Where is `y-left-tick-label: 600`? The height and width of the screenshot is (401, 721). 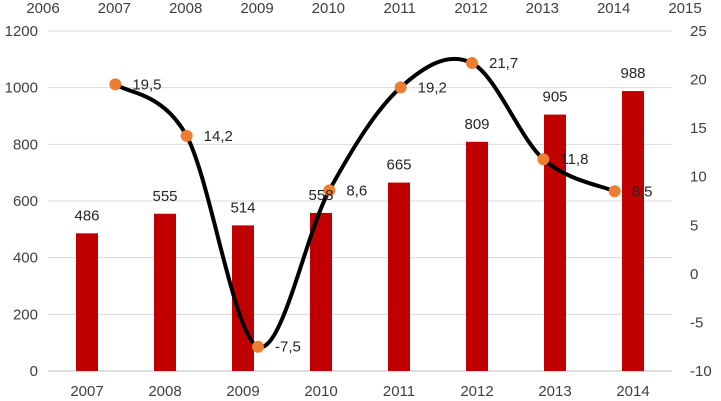 y-left-tick-label: 600 is located at coordinates (25, 201).